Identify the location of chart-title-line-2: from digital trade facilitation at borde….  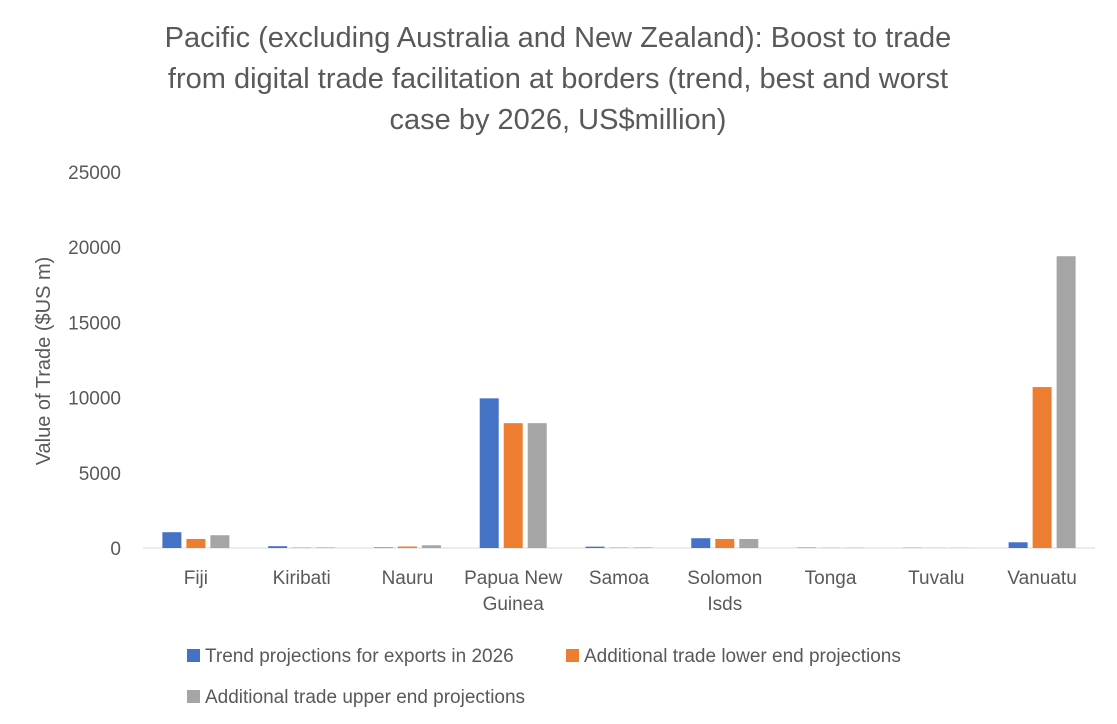
(558, 79).